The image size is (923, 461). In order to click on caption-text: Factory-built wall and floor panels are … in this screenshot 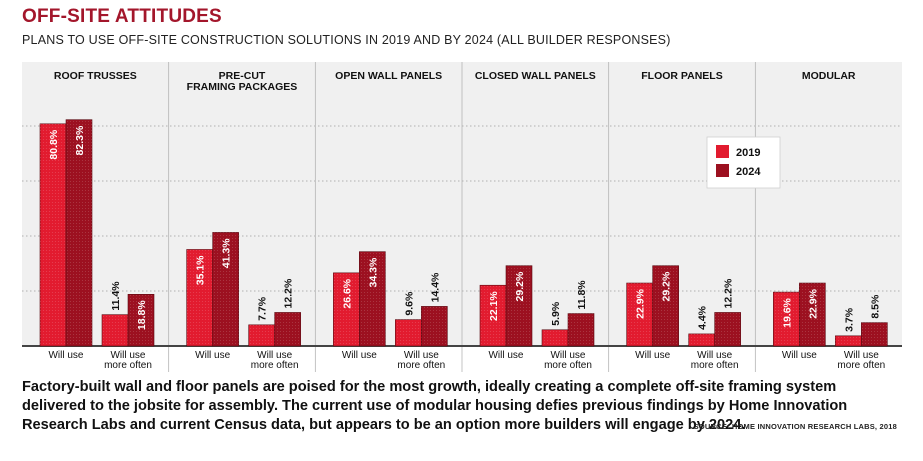, I will do `click(435, 406)`.